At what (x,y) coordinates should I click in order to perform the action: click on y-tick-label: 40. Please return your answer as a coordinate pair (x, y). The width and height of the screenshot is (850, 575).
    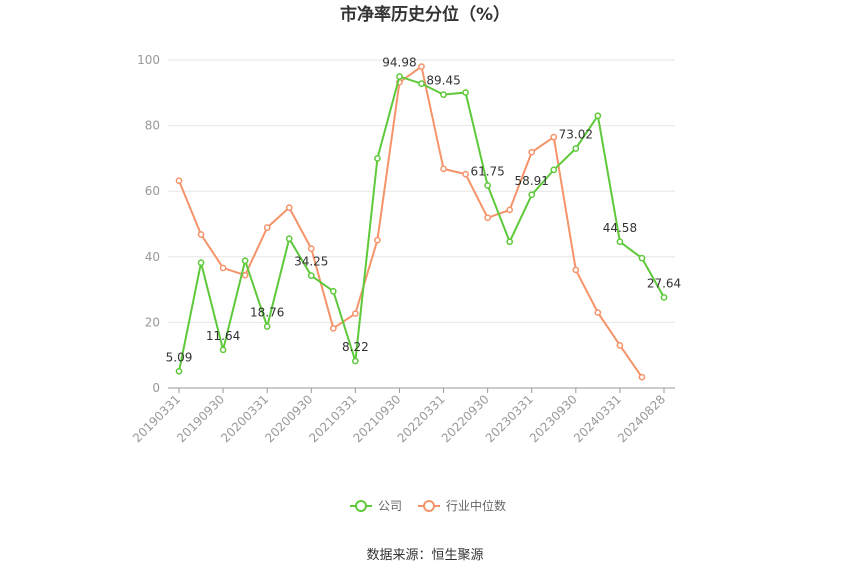
    Looking at the image, I should click on (152, 257).